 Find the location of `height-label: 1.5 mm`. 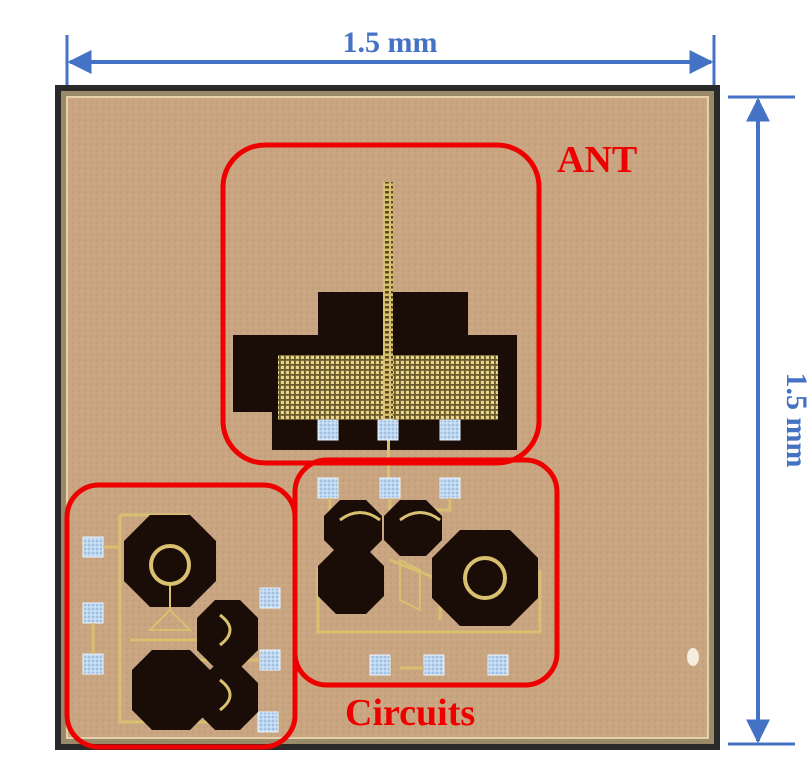

height-label: 1.5 mm is located at coordinates (795, 420).